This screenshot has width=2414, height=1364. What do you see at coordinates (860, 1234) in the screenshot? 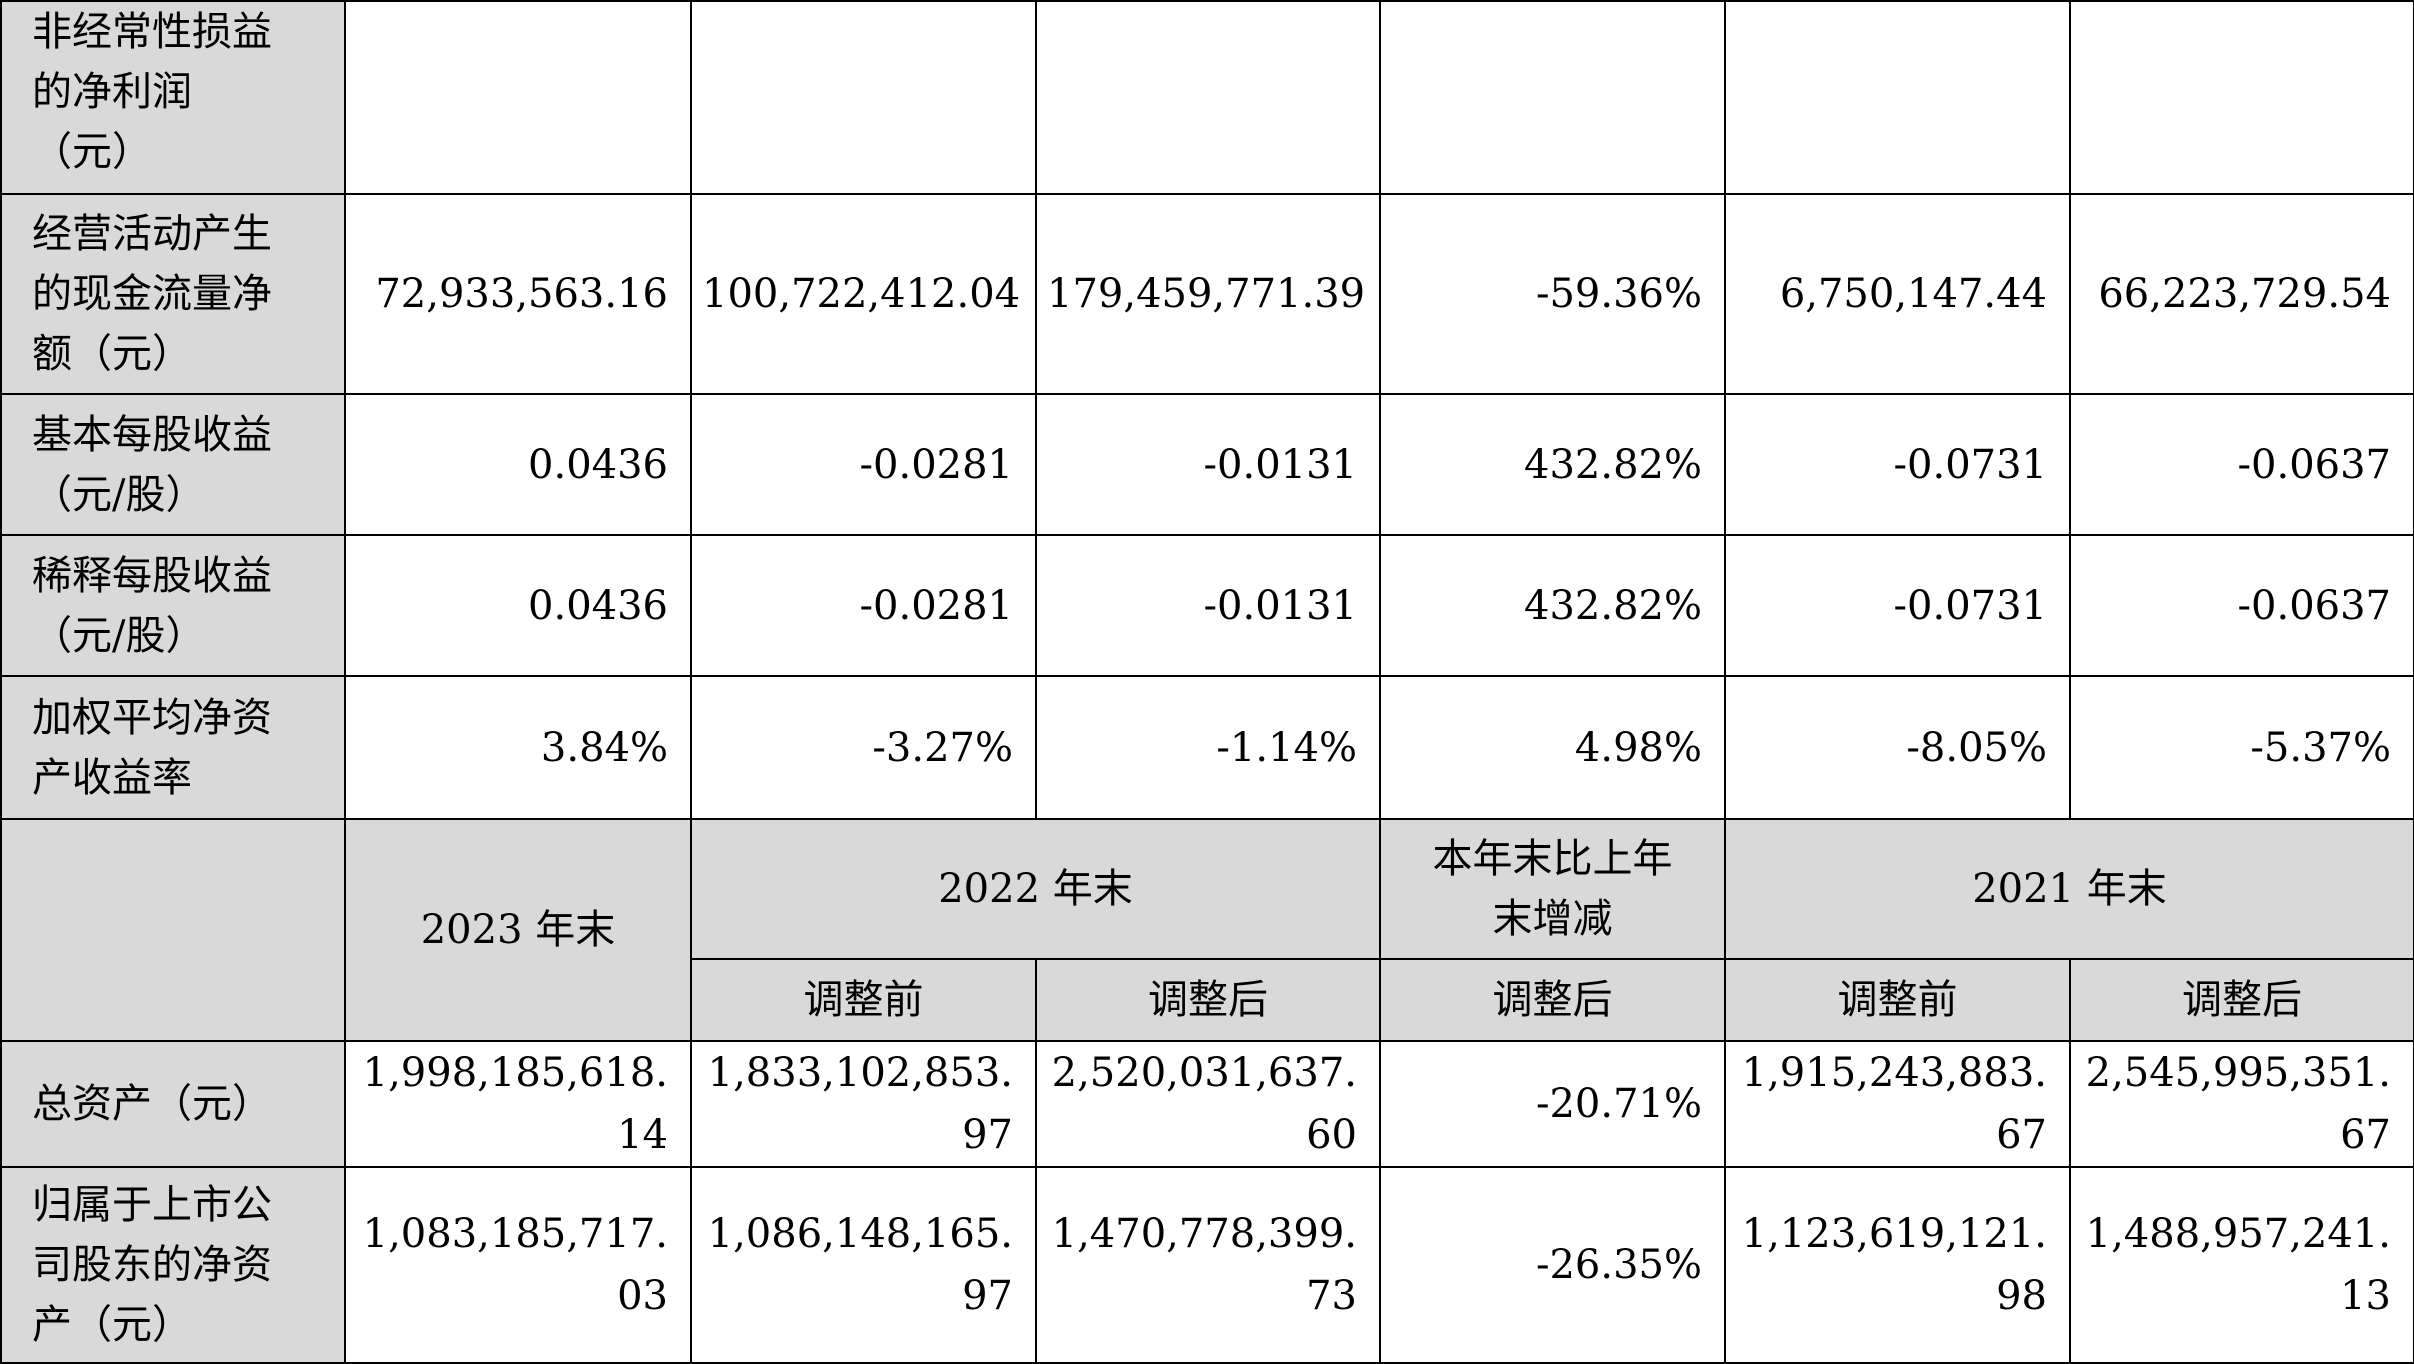
I see `value-line: 1,086,148,165.` at bounding box center [860, 1234].